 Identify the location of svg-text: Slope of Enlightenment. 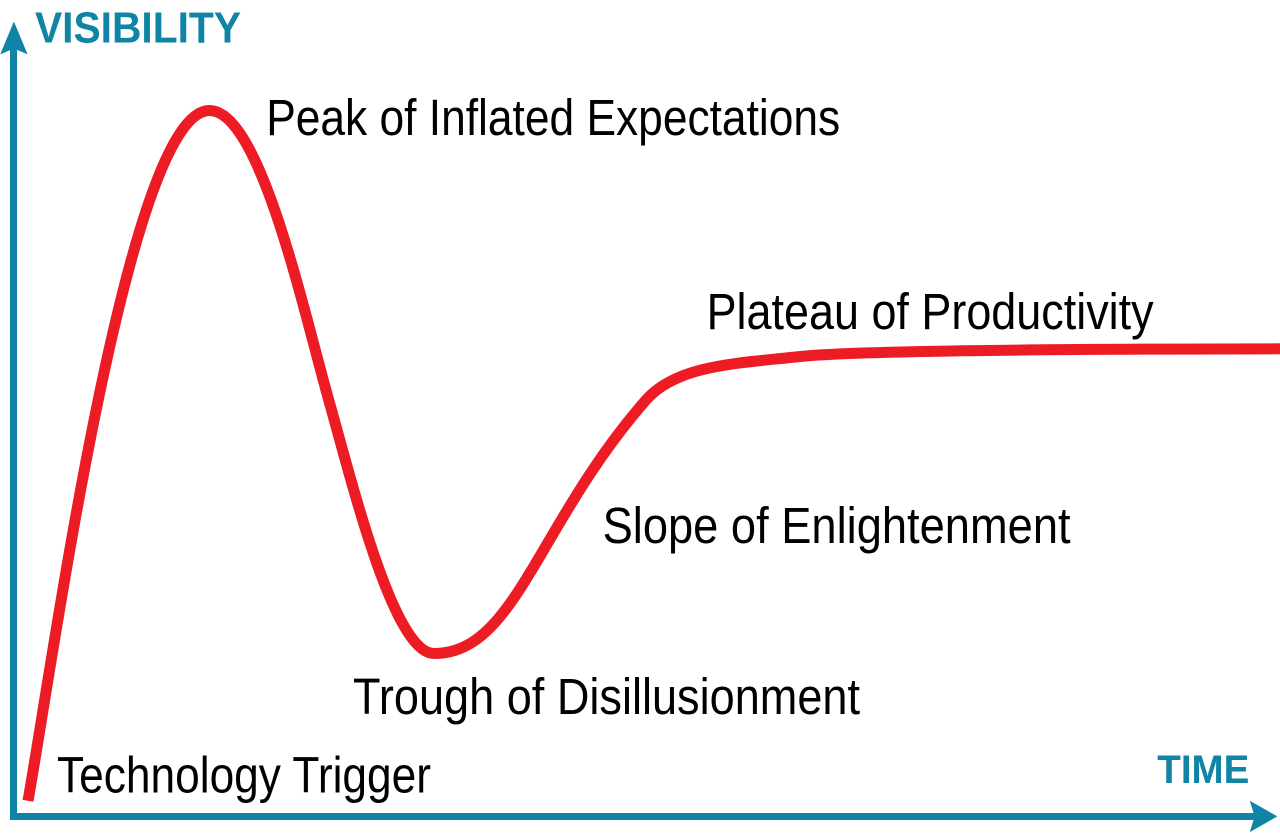
(837, 525).